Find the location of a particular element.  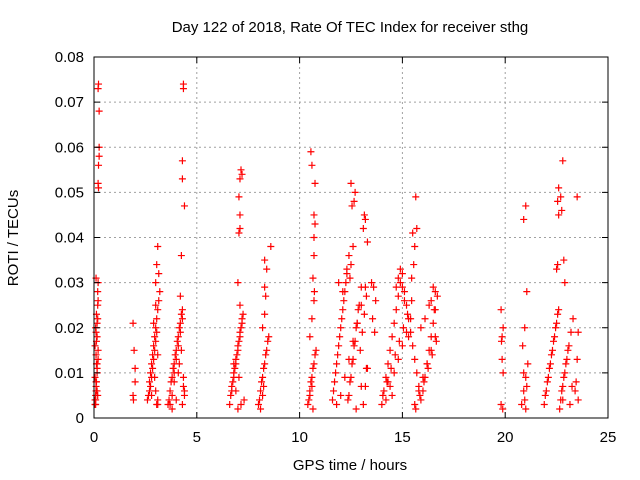

x-tick-label: 5 is located at coordinates (197, 437).